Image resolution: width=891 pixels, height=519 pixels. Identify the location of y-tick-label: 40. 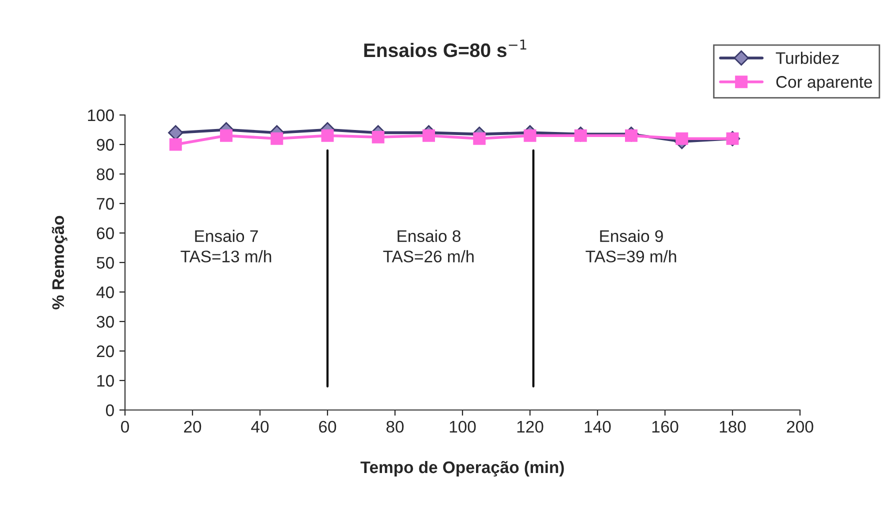
(105, 292).